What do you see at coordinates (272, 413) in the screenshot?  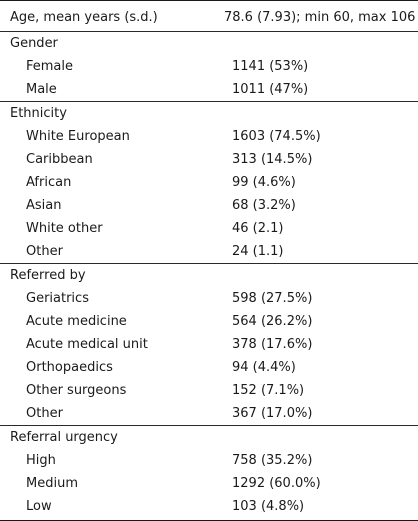 I see `row-value: 367 (17.0%)` at bounding box center [272, 413].